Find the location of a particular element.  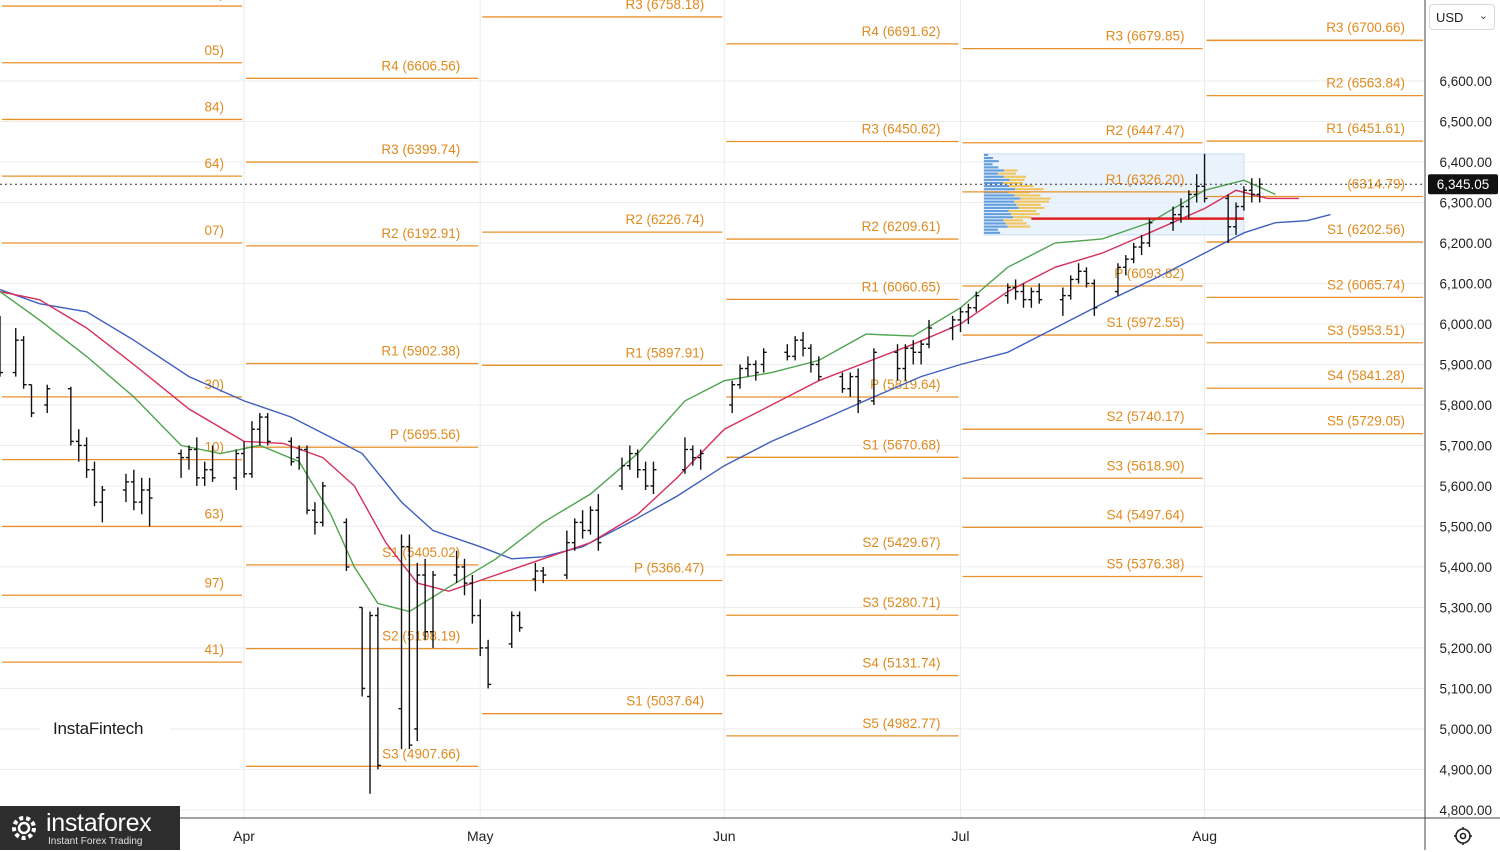

pivot-level-label: 30) is located at coordinates (215, 384).